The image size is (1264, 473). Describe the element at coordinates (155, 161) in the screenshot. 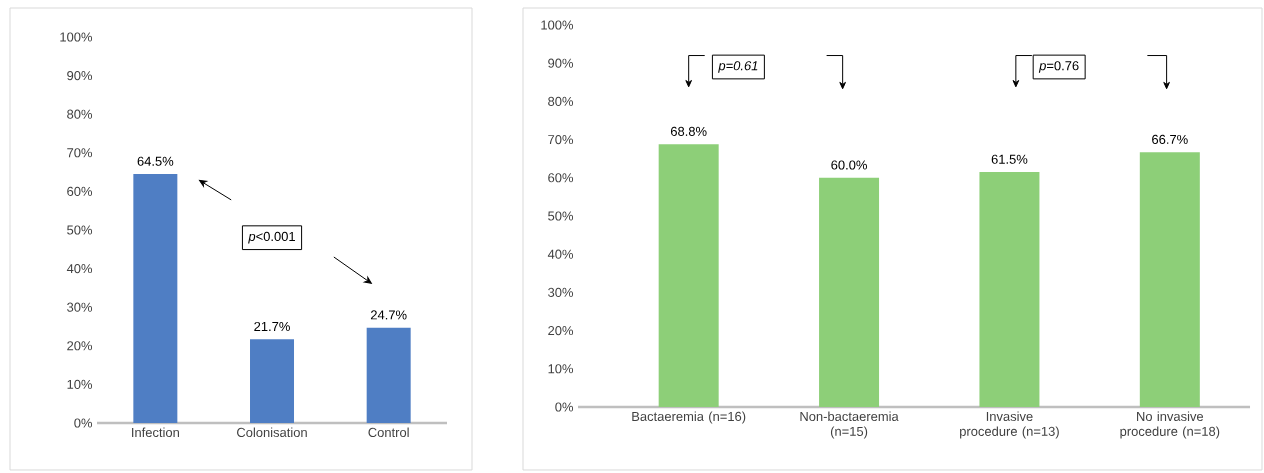

I see `data-label: 64.5%` at that location.